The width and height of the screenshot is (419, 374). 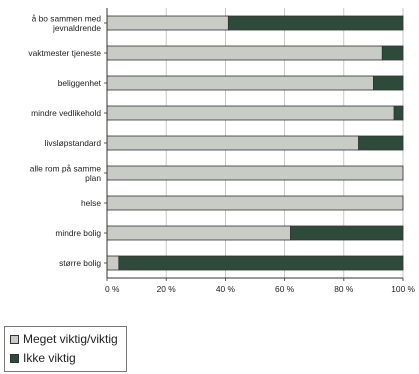 I want to click on category-label: mindre bolig, so click(x=78, y=233).